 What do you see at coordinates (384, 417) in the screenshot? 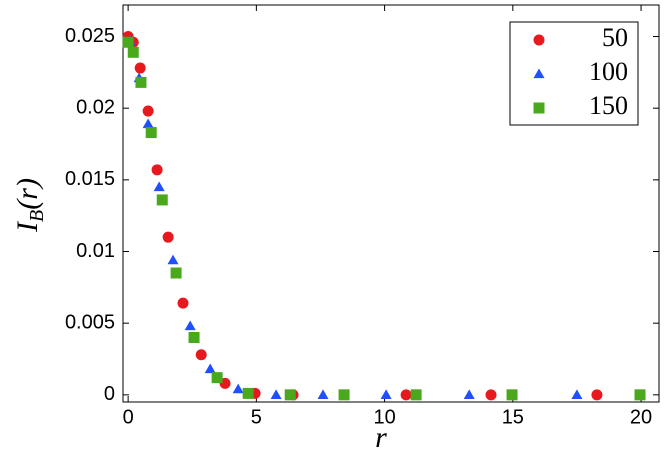
I see `x-tick-label: 10` at bounding box center [384, 417].